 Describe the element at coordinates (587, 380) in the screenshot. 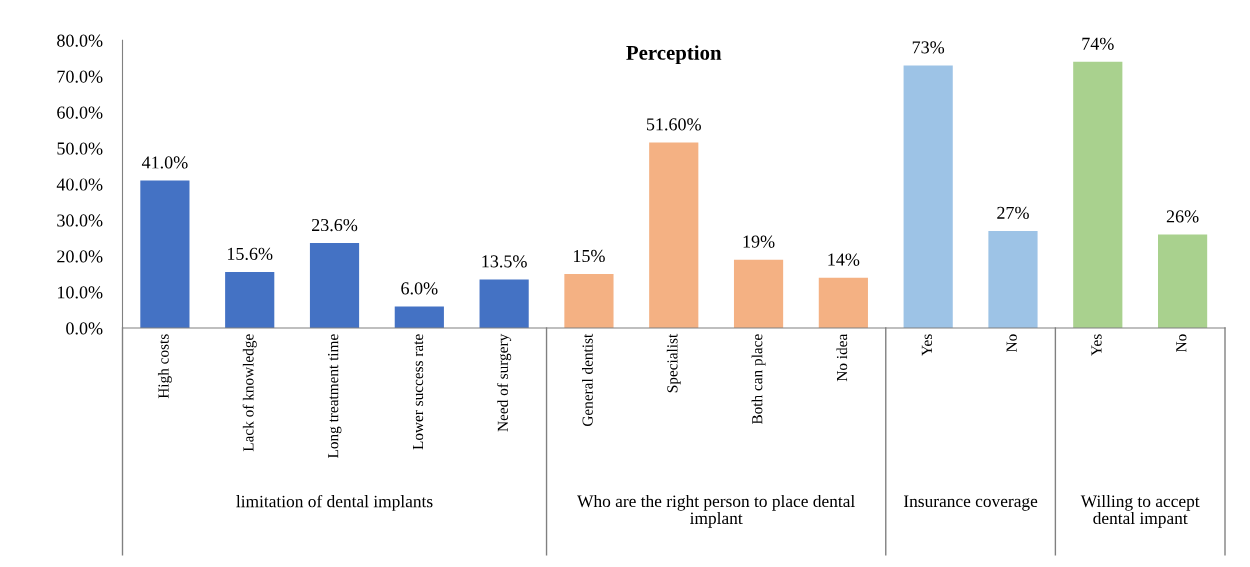

I see `x-tick-label: General dentist` at that location.